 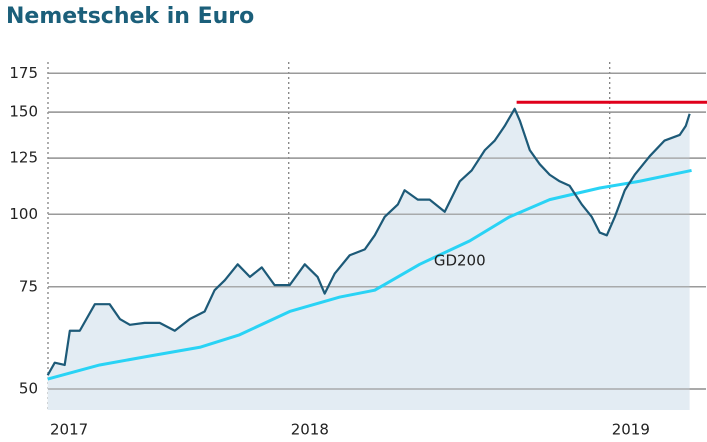 What do you see at coordinates (310, 430) in the screenshot?
I see `x-tick-label: 2018` at bounding box center [310, 430].